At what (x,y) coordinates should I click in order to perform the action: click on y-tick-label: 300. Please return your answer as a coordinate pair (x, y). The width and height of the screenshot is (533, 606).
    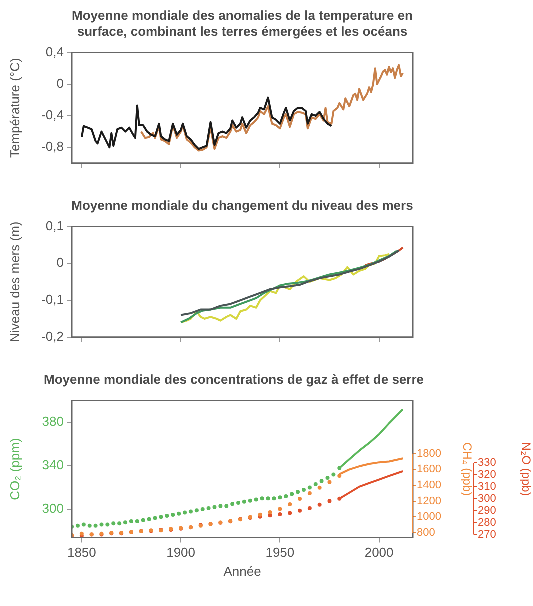
    Looking at the image, I should click on (53, 508).